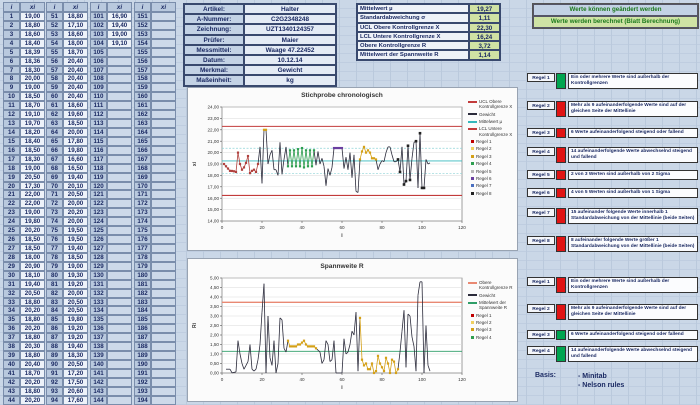 The image size is (700, 405). I want to click on form-value: Maier, so click(290, 39).